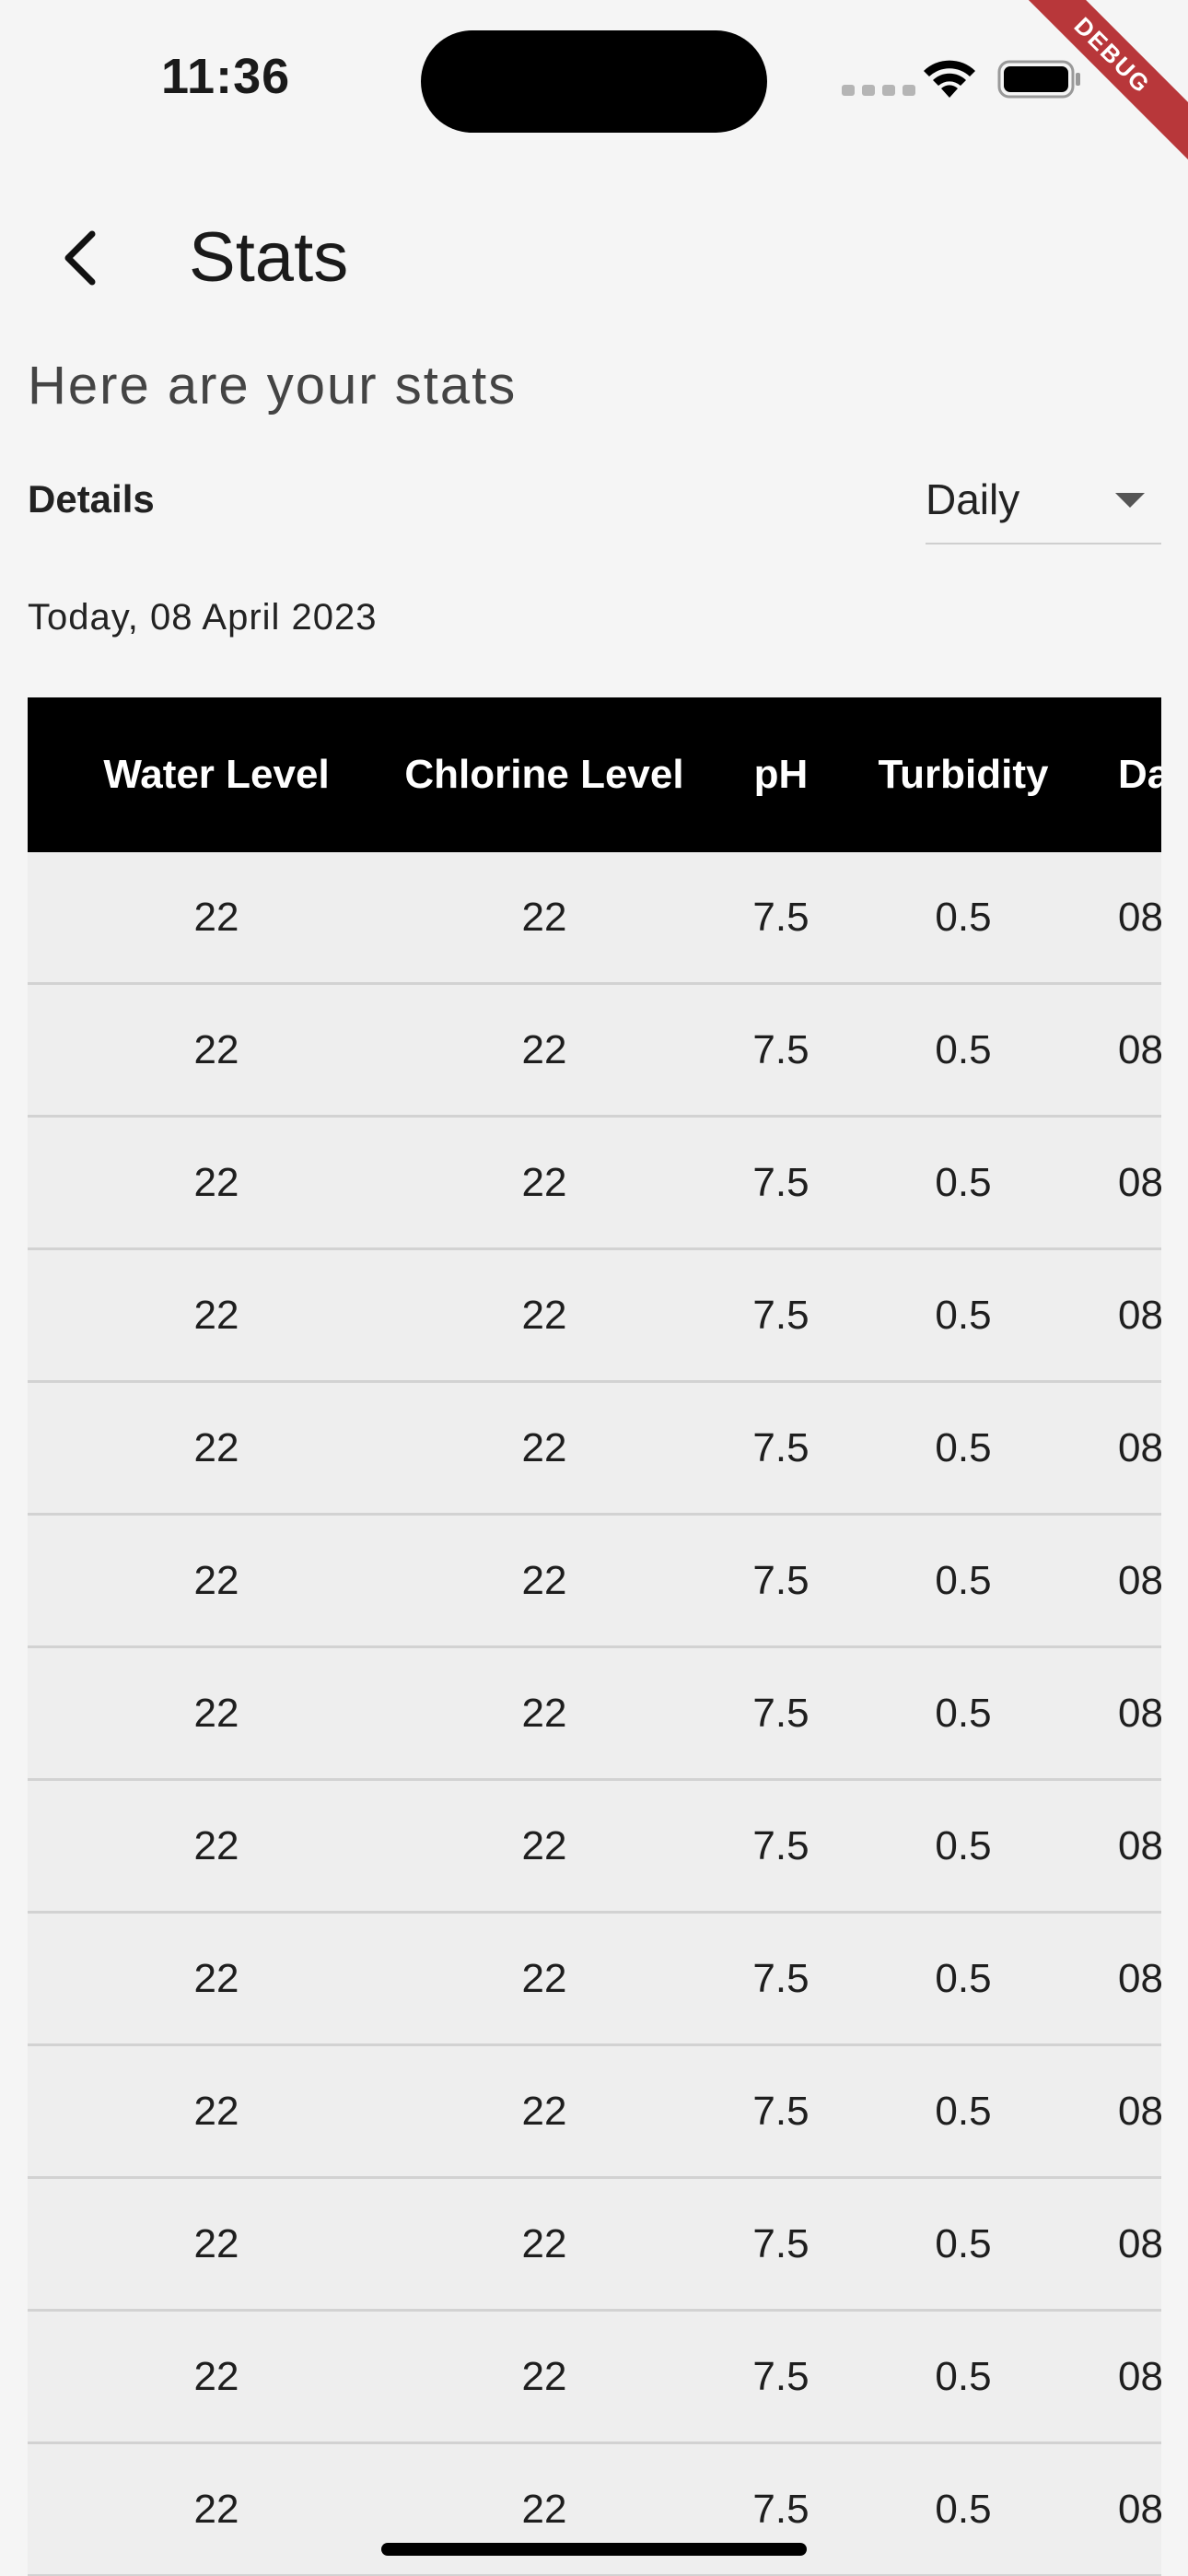 This screenshot has height=2576, width=1188. I want to click on home-indicator, so click(594, 2549).